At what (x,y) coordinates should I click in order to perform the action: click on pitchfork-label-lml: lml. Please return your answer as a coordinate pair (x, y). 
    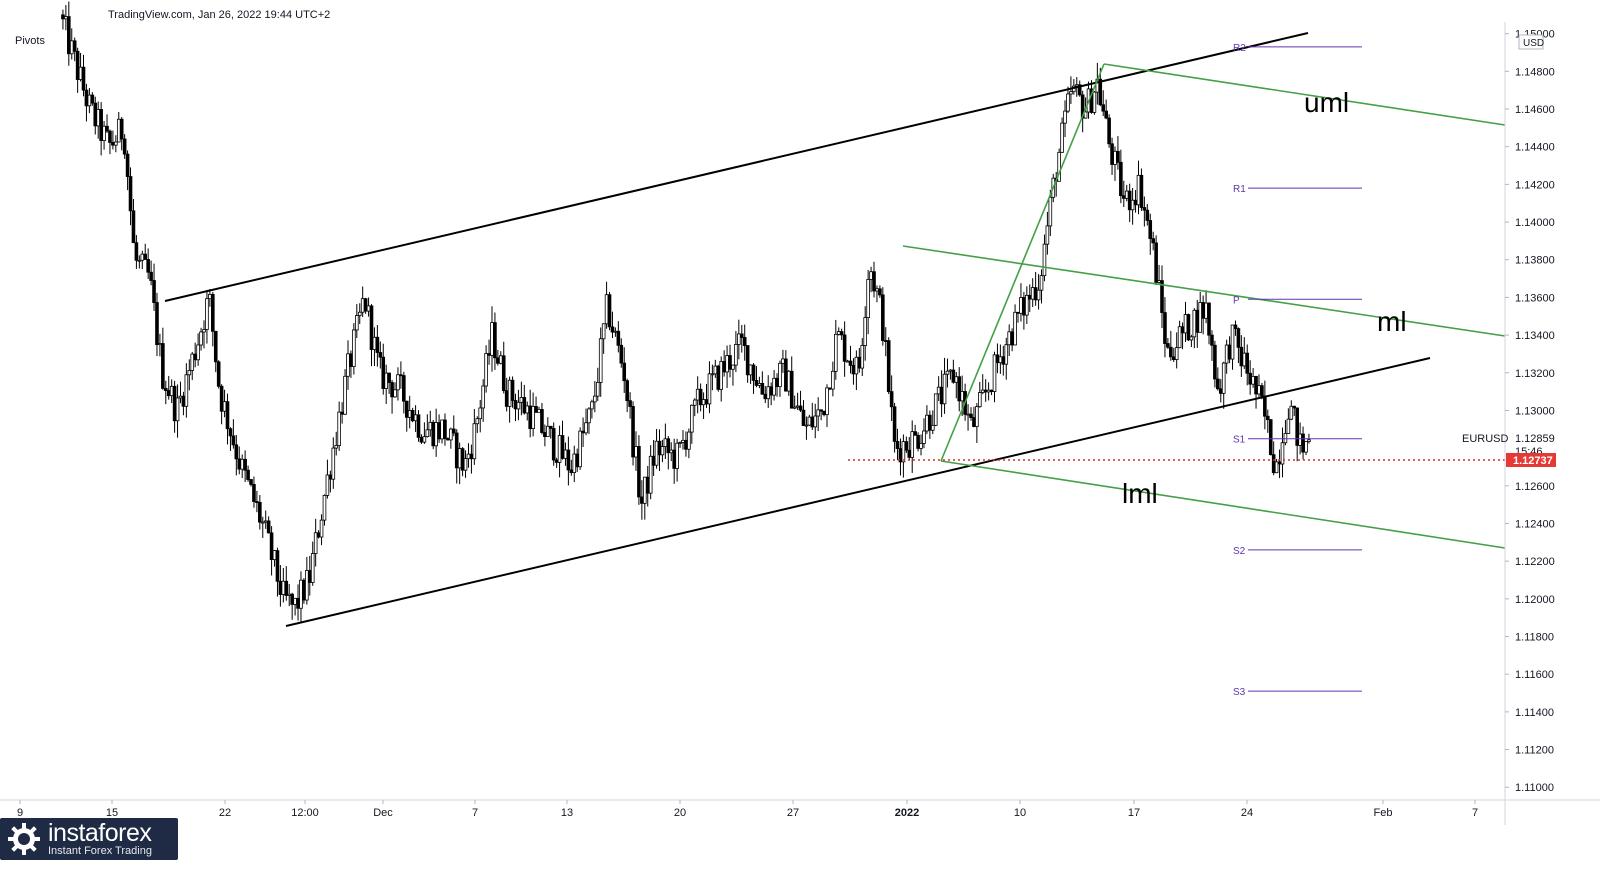
    Looking at the image, I should click on (1140, 493).